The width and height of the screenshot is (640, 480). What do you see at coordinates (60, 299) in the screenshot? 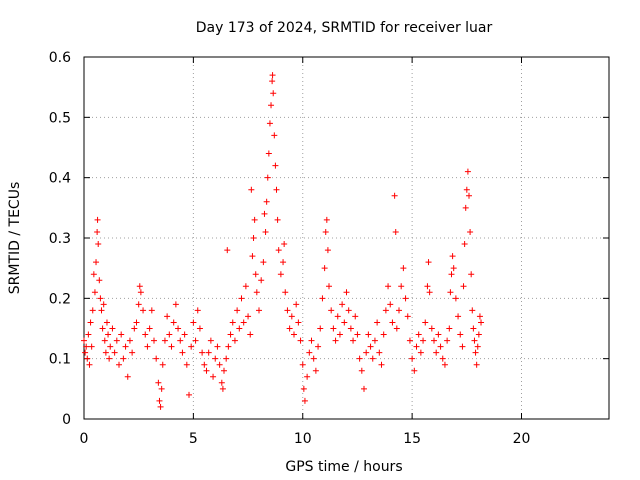
I see `y-tick-label: 0.2` at bounding box center [60, 299].